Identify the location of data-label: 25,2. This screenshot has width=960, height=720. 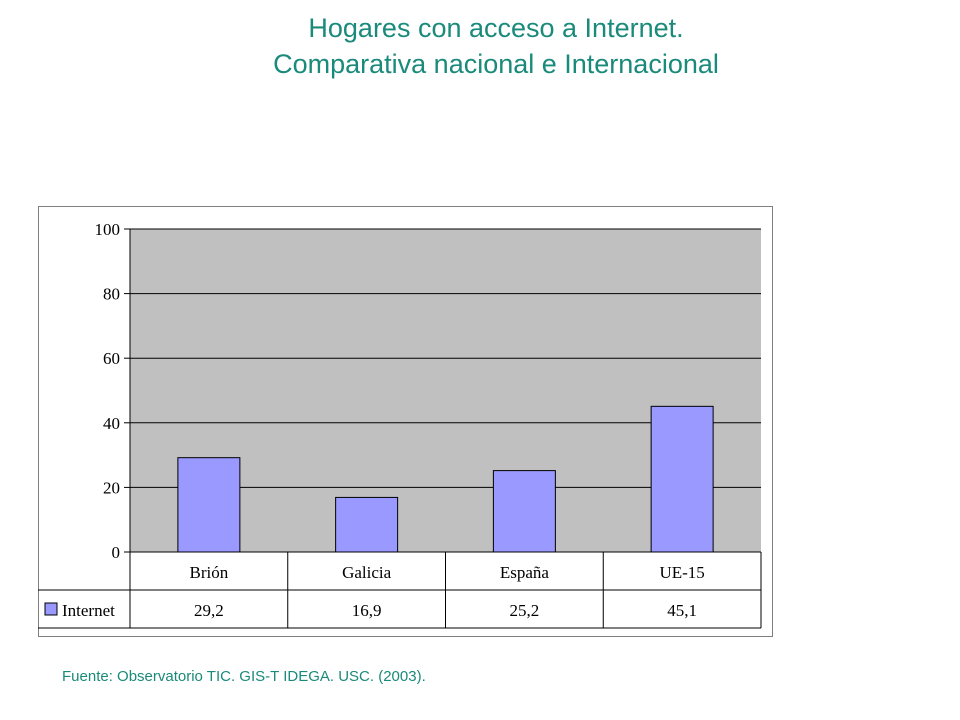
(525, 610).